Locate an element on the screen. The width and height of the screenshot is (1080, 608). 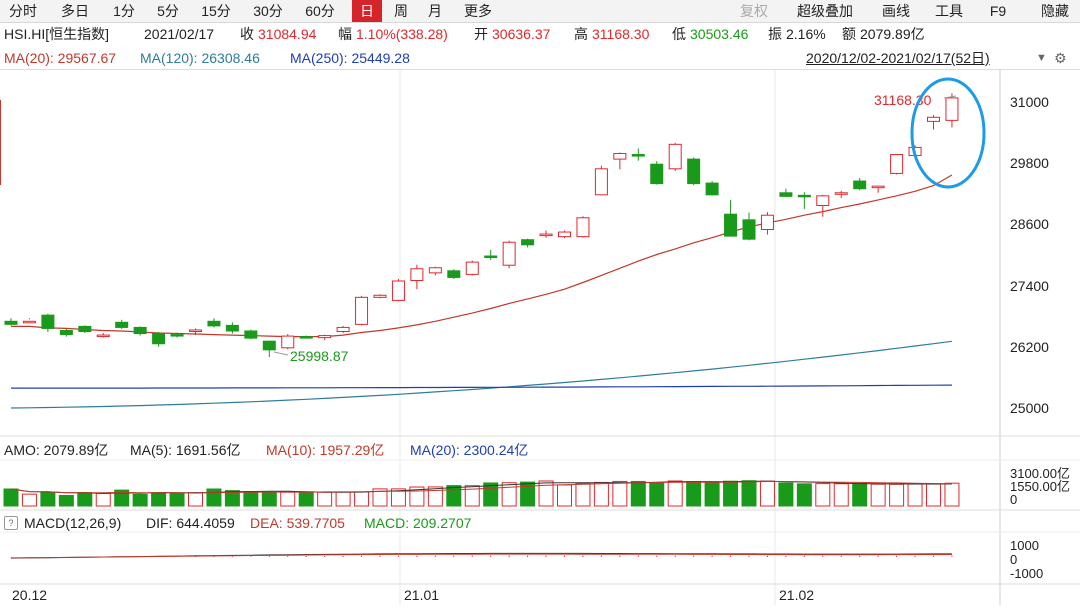
vol-ma20: MA(20): 2300.24亿 is located at coordinates (469, 450).